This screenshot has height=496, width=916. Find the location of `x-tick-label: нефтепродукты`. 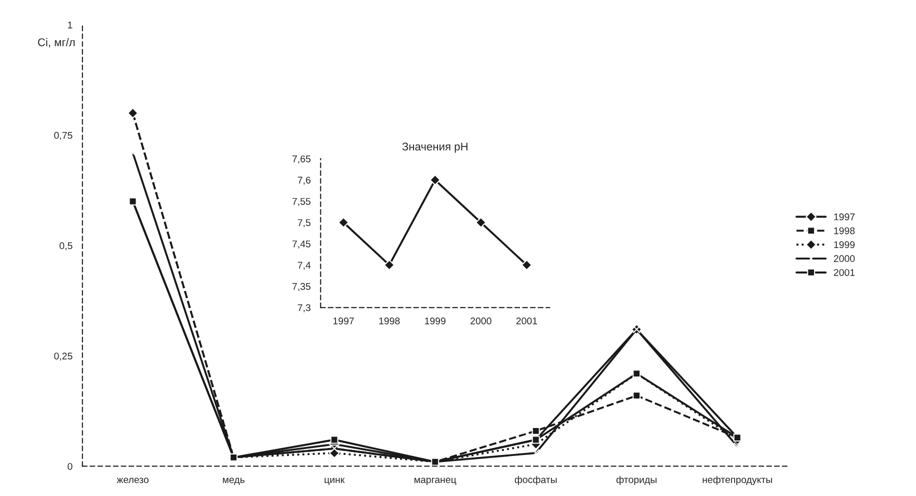

x-tick-label: нефтепродукты is located at coordinates (737, 481).